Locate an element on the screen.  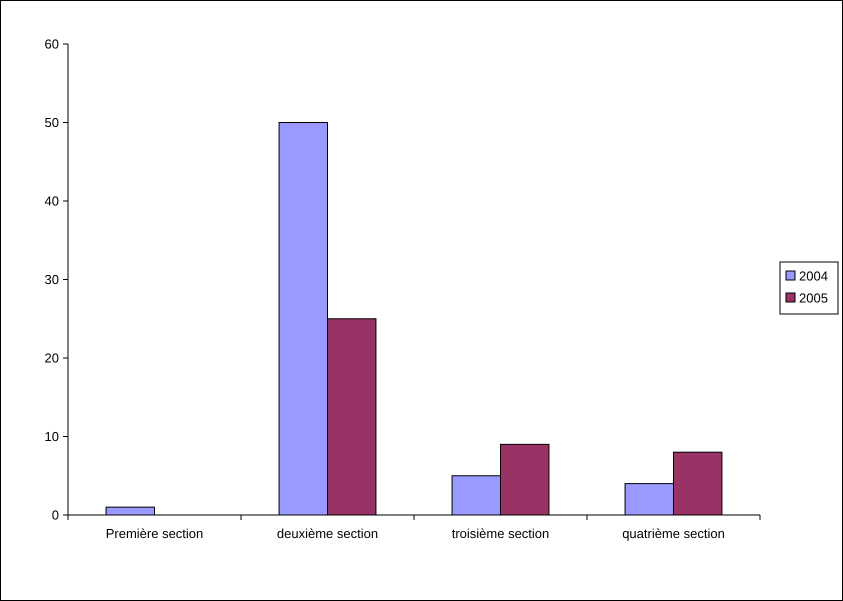
x-tick-label: deuxième section is located at coordinates (327, 533).